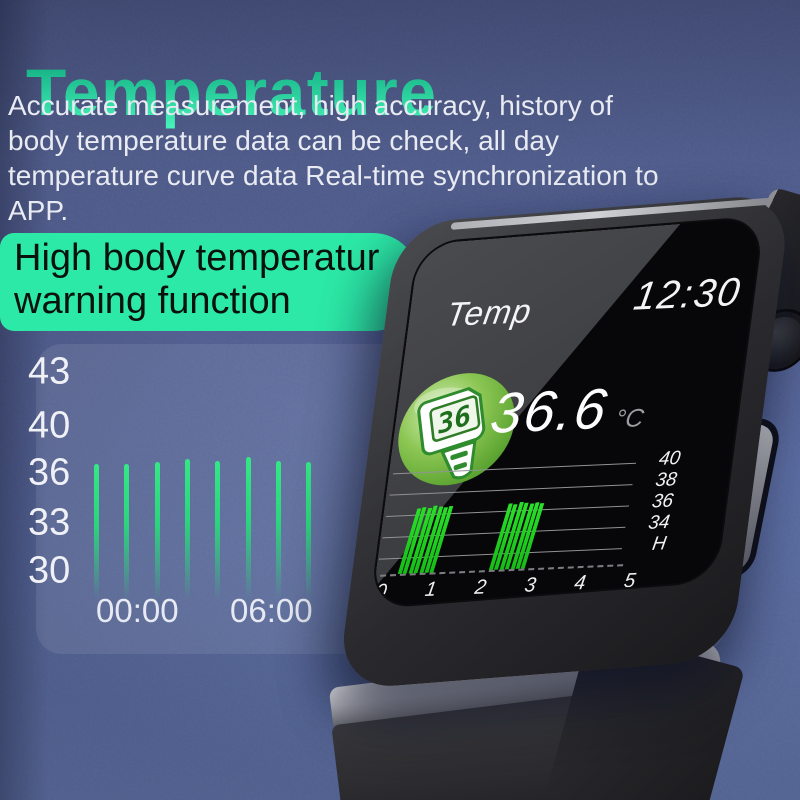  Describe the element at coordinates (489, 312) in the screenshot. I see `temp-app-label: Temp` at that location.